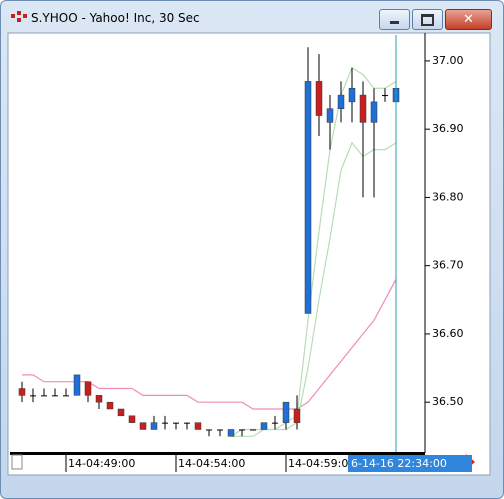 This screenshot has height=499, width=504. I want to click on y-tick-label: 36.60, so click(448, 333).